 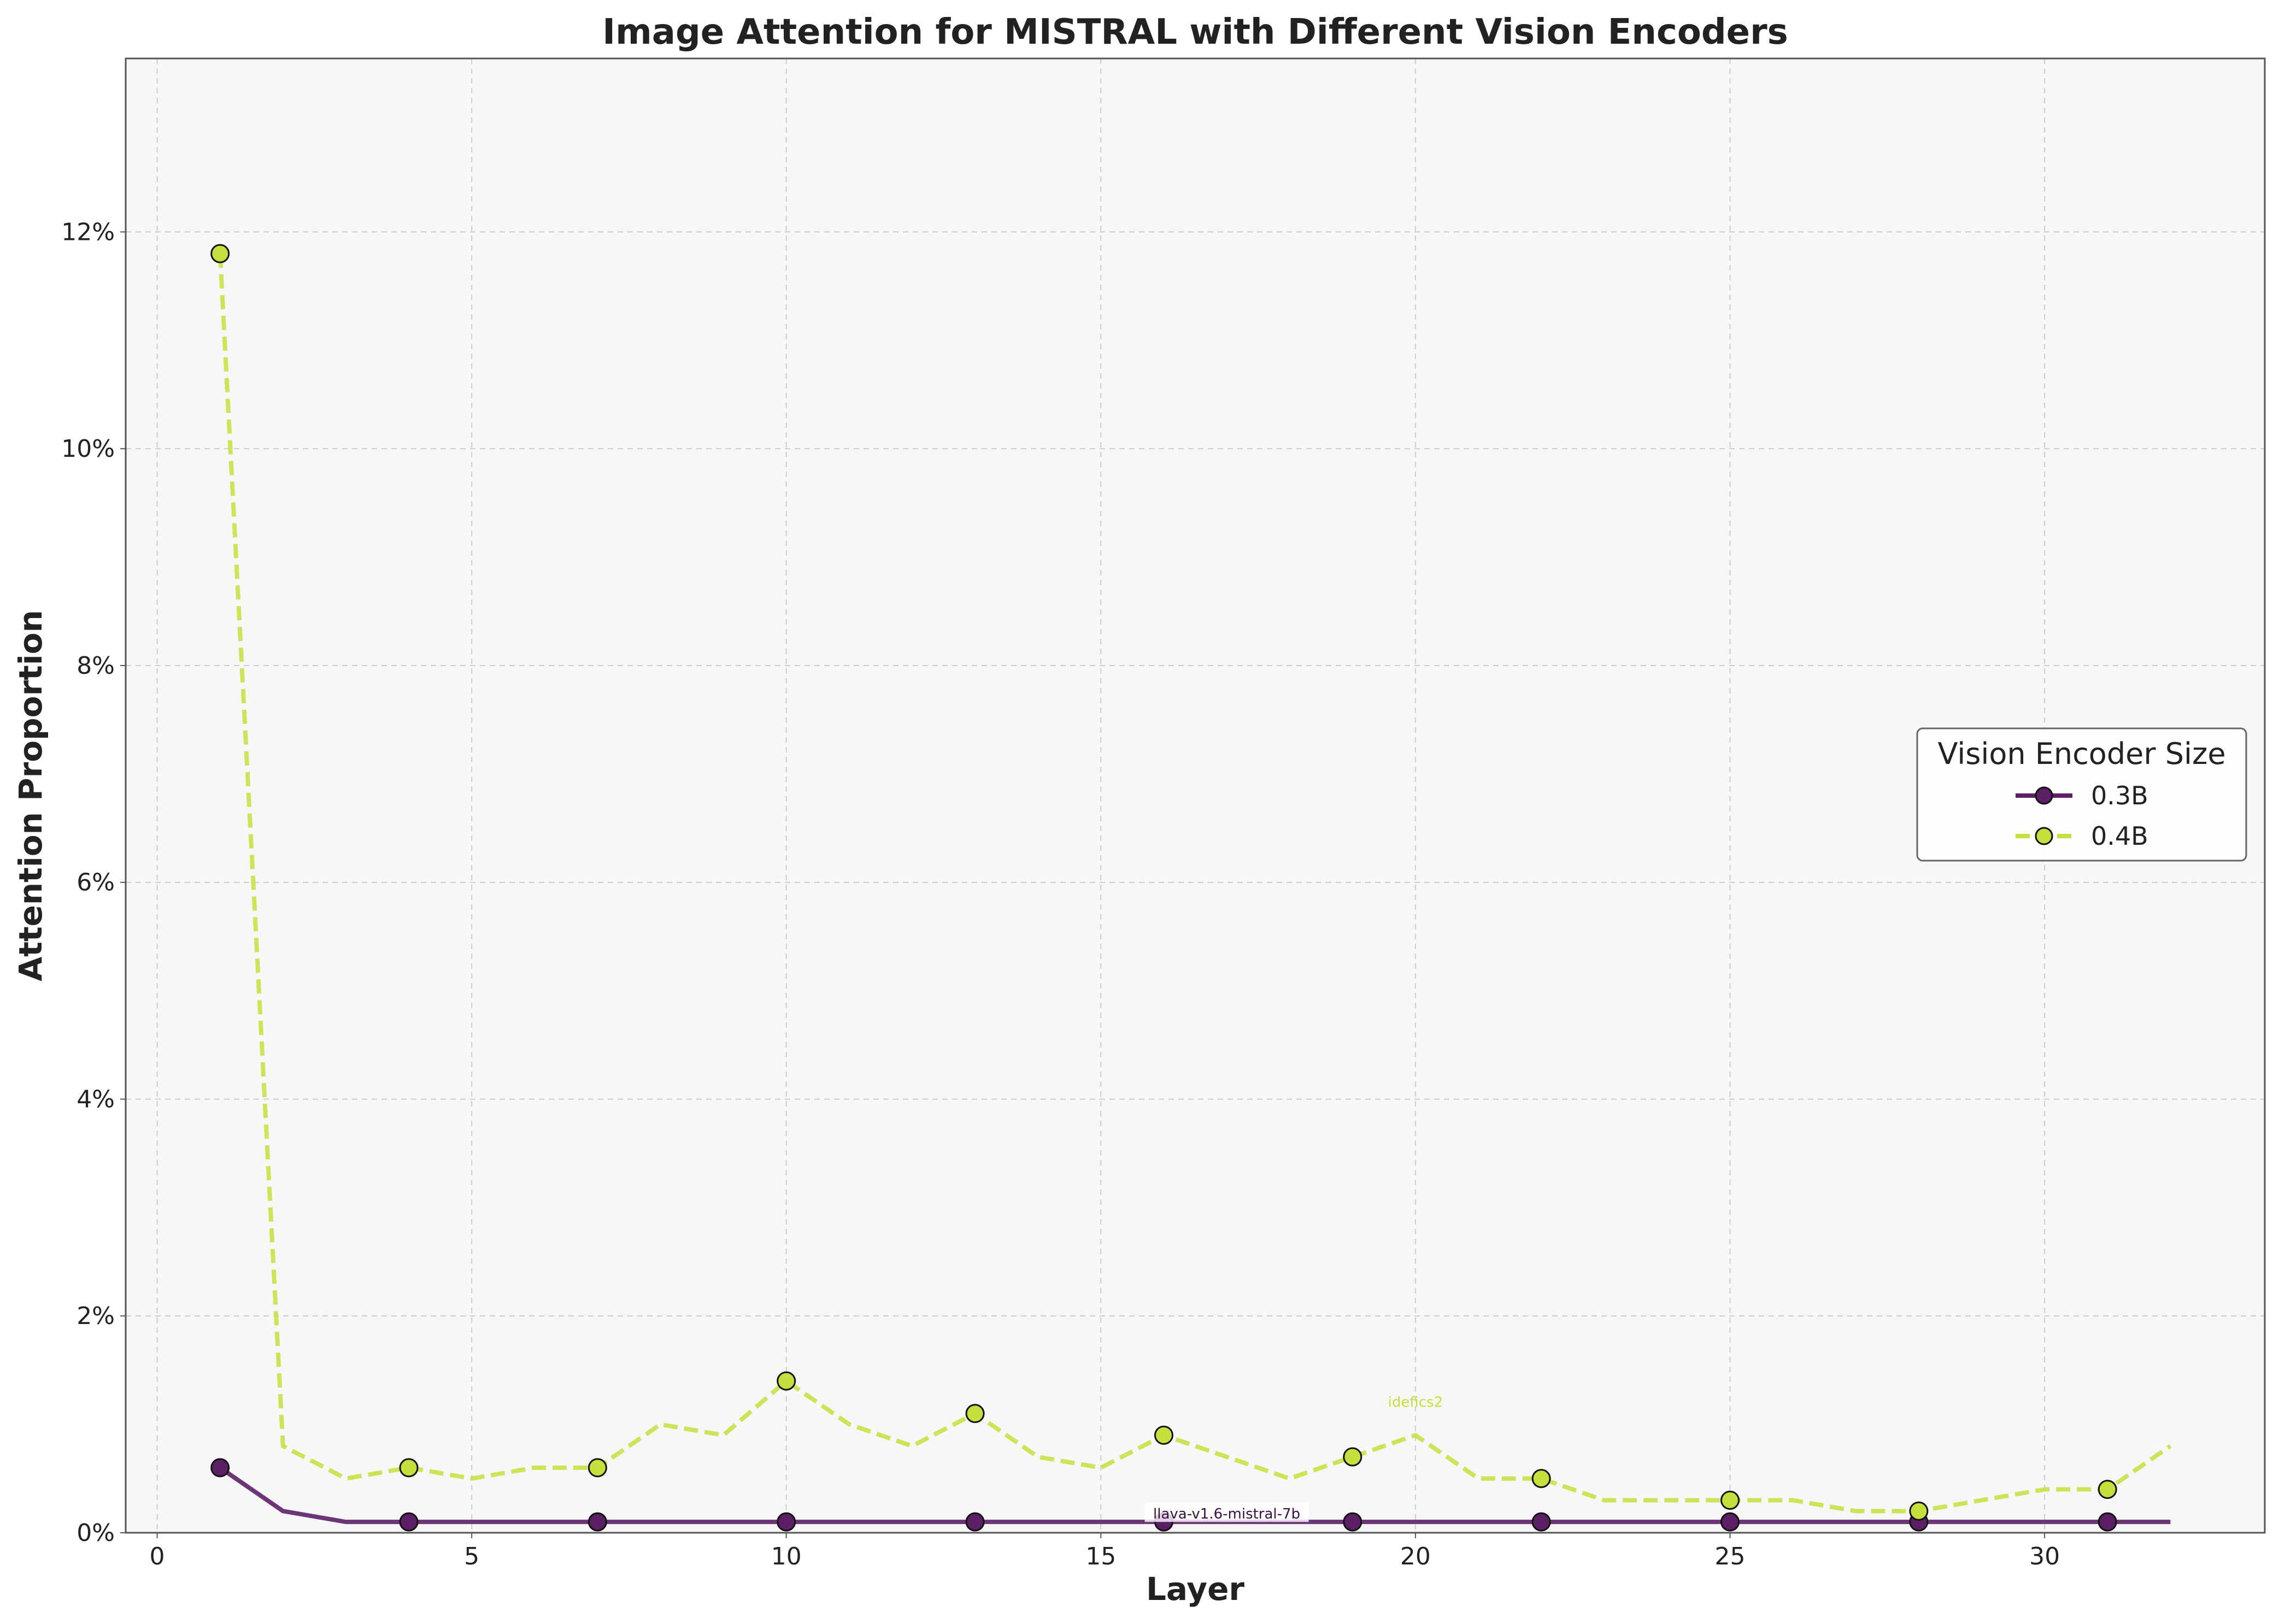 What do you see at coordinates (96, 1316) in the screenshot?
I see `y-tick-label: 2%` at bounding box center [96, 1316].